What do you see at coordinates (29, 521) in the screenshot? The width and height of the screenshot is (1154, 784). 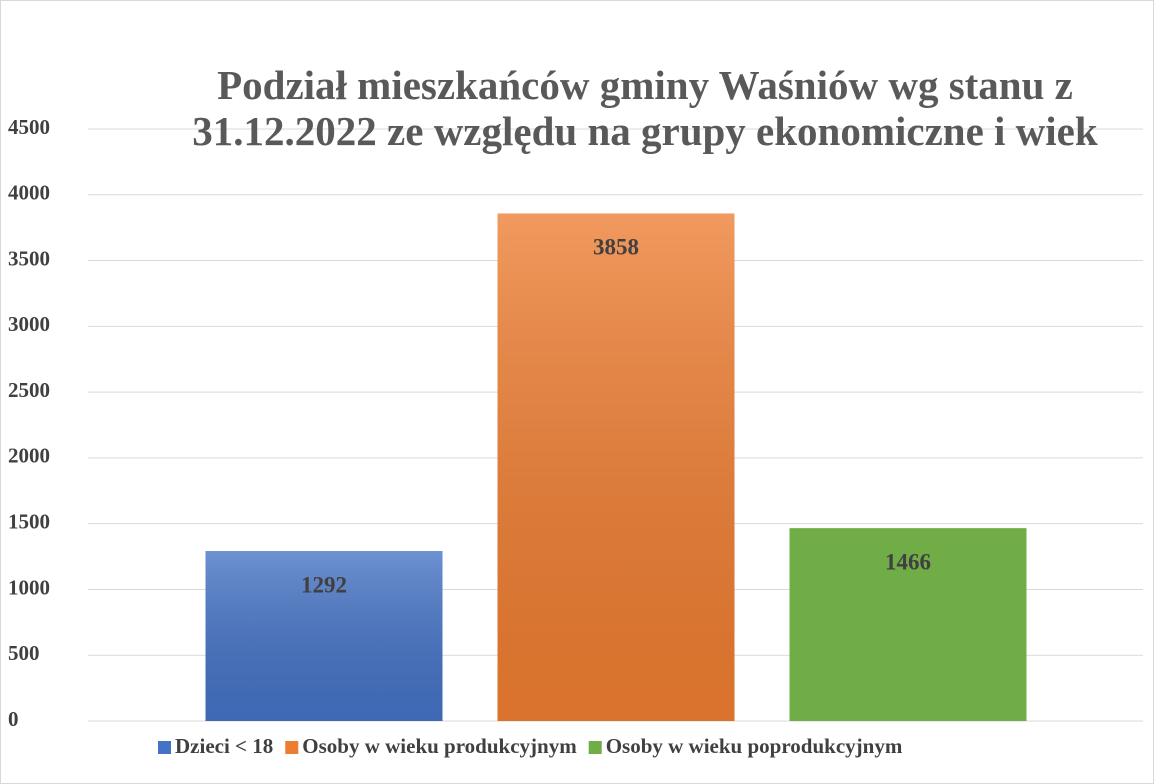 I see `y-tick-label: 1500` at bounding box center [29, 521].